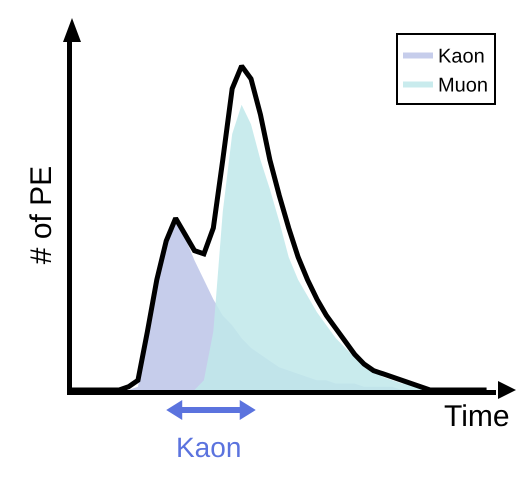 The height and width of the screenshot is (478, 518). Describe the element at coordinates (463, 85) in the screenshot. I see `legend-label: Muon` at that location.